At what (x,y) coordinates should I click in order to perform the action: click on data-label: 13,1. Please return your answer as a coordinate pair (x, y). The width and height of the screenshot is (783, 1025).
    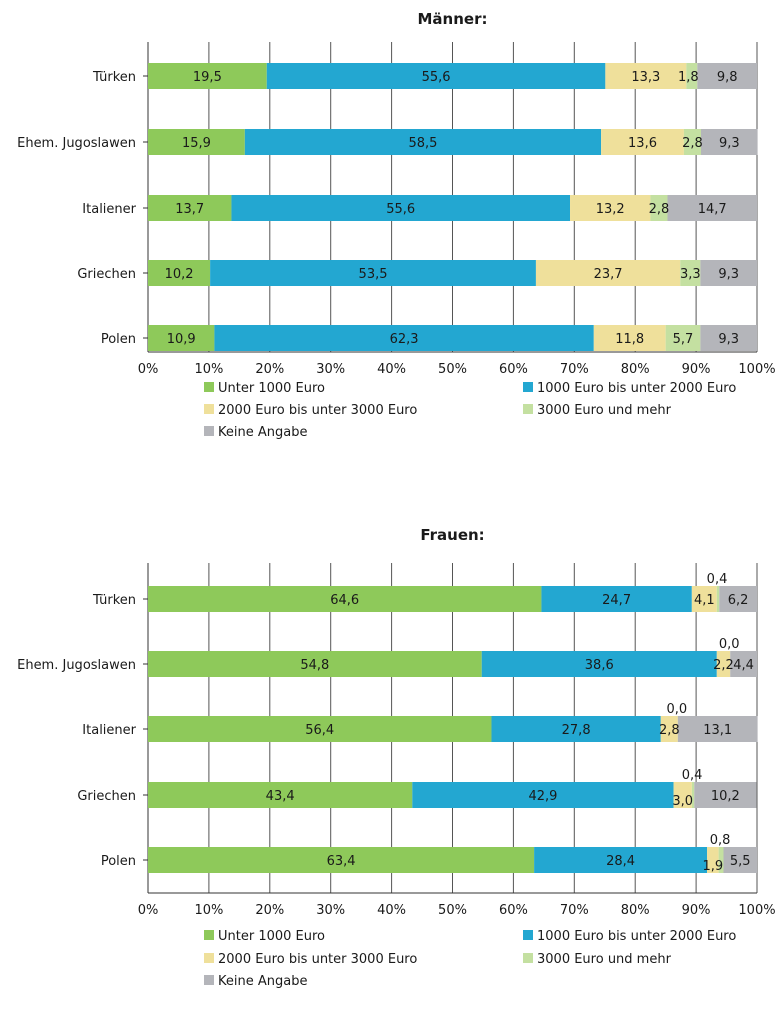
    Looking at the image, I should click on (717, 730).